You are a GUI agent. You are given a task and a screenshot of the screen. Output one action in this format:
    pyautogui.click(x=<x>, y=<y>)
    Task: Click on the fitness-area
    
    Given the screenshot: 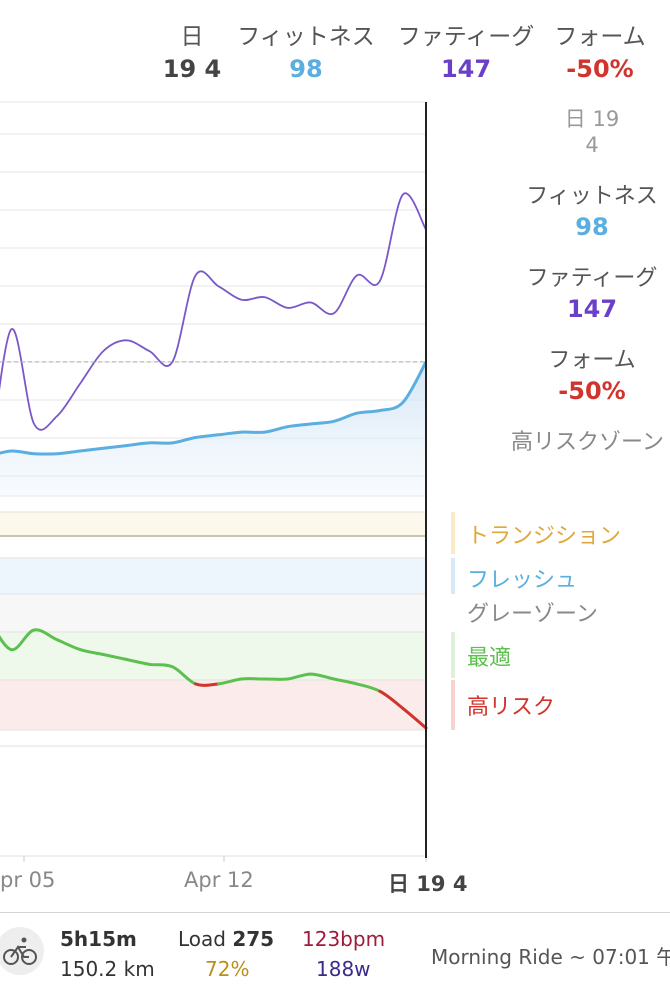 What is the action you would take?
    pyautogui.click(x=213, y=429)
    